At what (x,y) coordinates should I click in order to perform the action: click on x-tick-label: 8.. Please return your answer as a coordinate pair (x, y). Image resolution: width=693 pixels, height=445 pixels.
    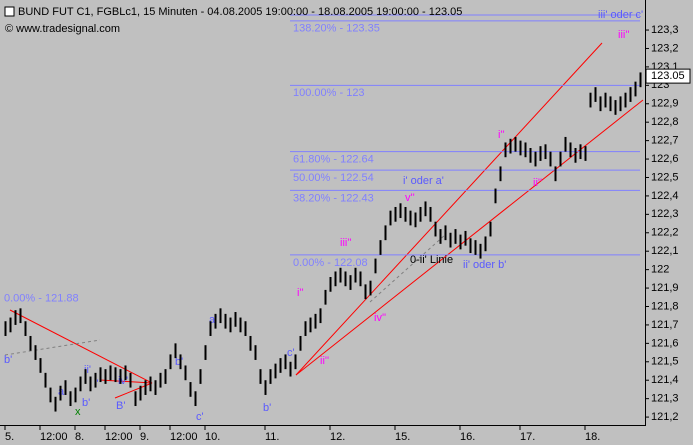
    Looking at the image, I should click on (79, 437).